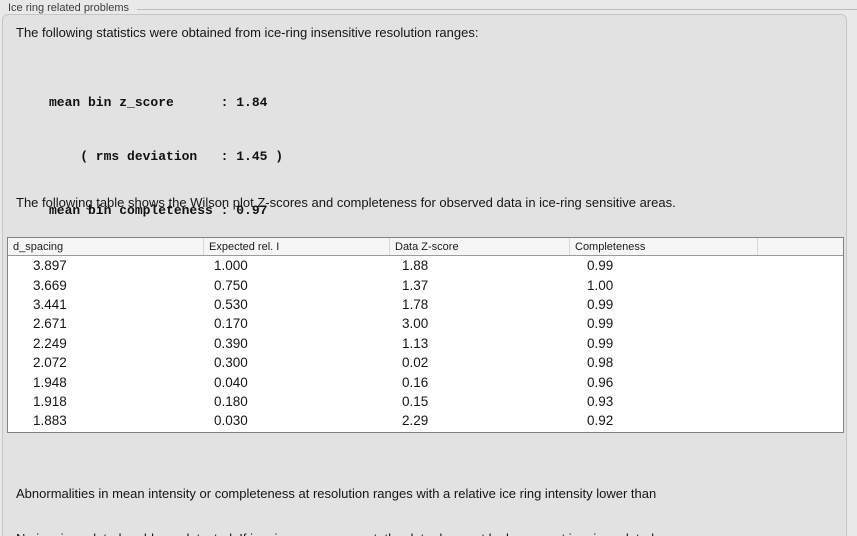  I want to click on table-cell: 0.040, so click(231, 382).